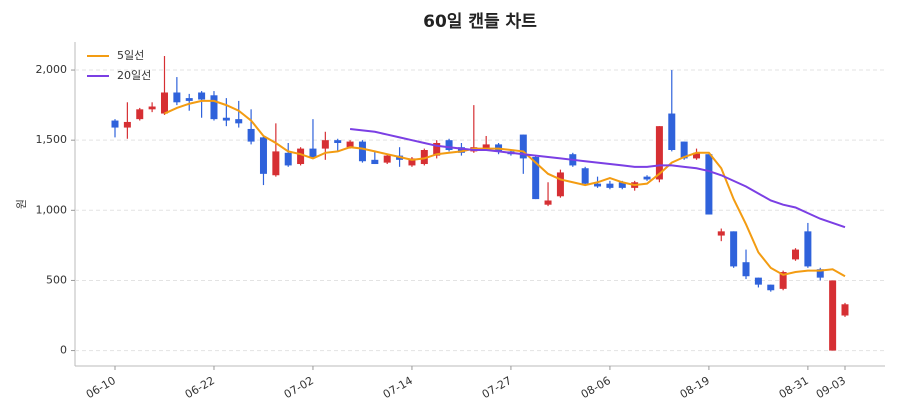 Image resolution: width=900 pixels, height=420 pixels. Describe the element at coordinates (56, 279) in the screenshot. I see `y-tick-label: 500` at that location.